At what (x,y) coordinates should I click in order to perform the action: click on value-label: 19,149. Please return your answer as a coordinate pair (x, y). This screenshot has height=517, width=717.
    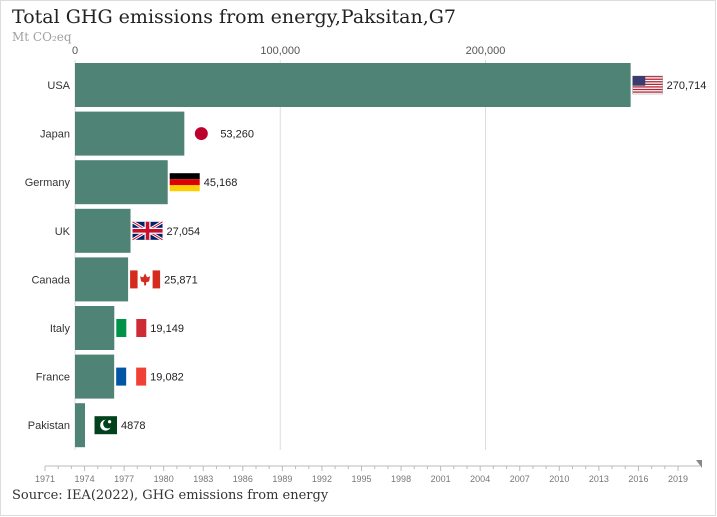
    Looking at the image, I should click on (167, 329).